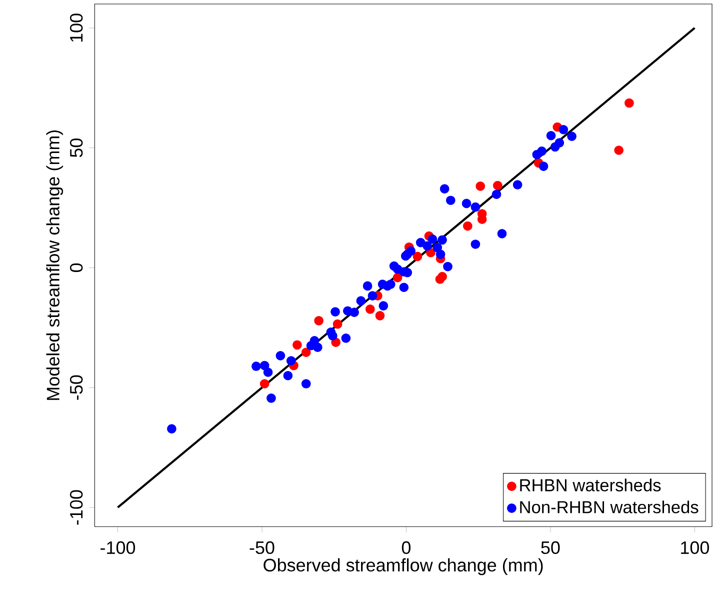 This screenshot has height=613, width=713. What do you see at coordinates (403, 566) in the screenshot?
I see `x-axis-title: Observed streamflow change (mm)` at bounding box center [403, 566].